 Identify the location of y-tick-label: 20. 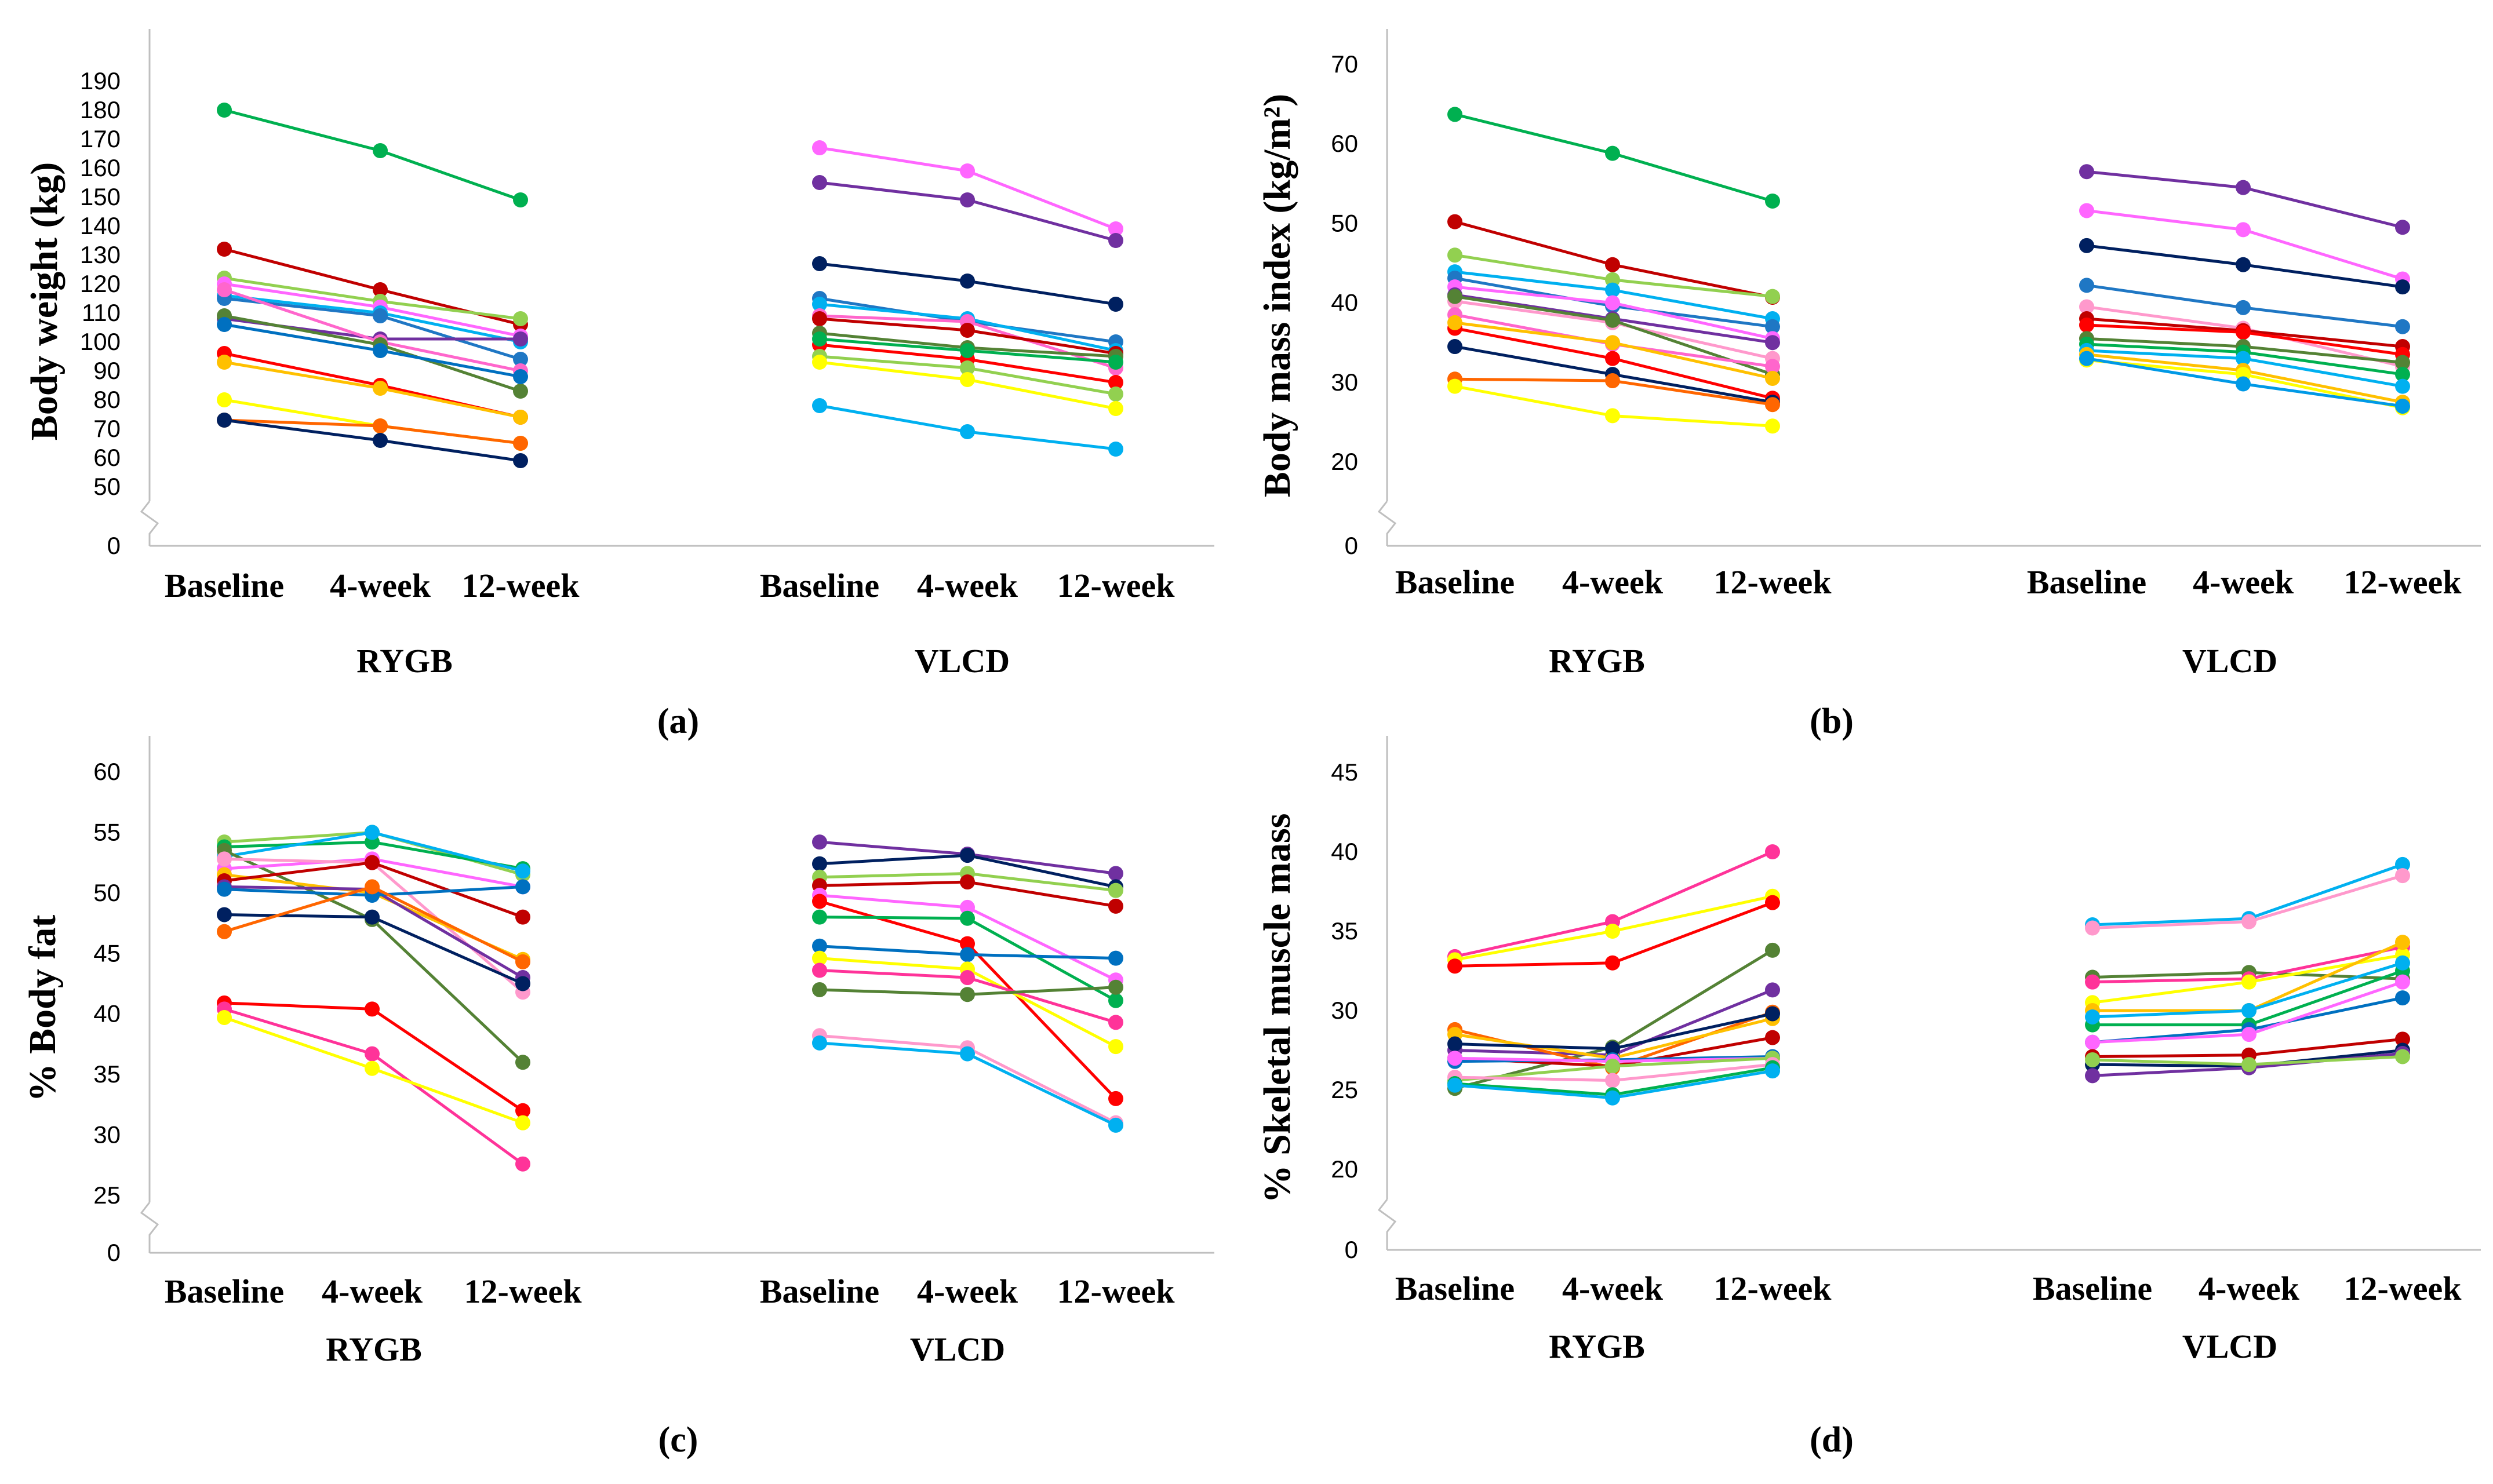
(1345, 1169).